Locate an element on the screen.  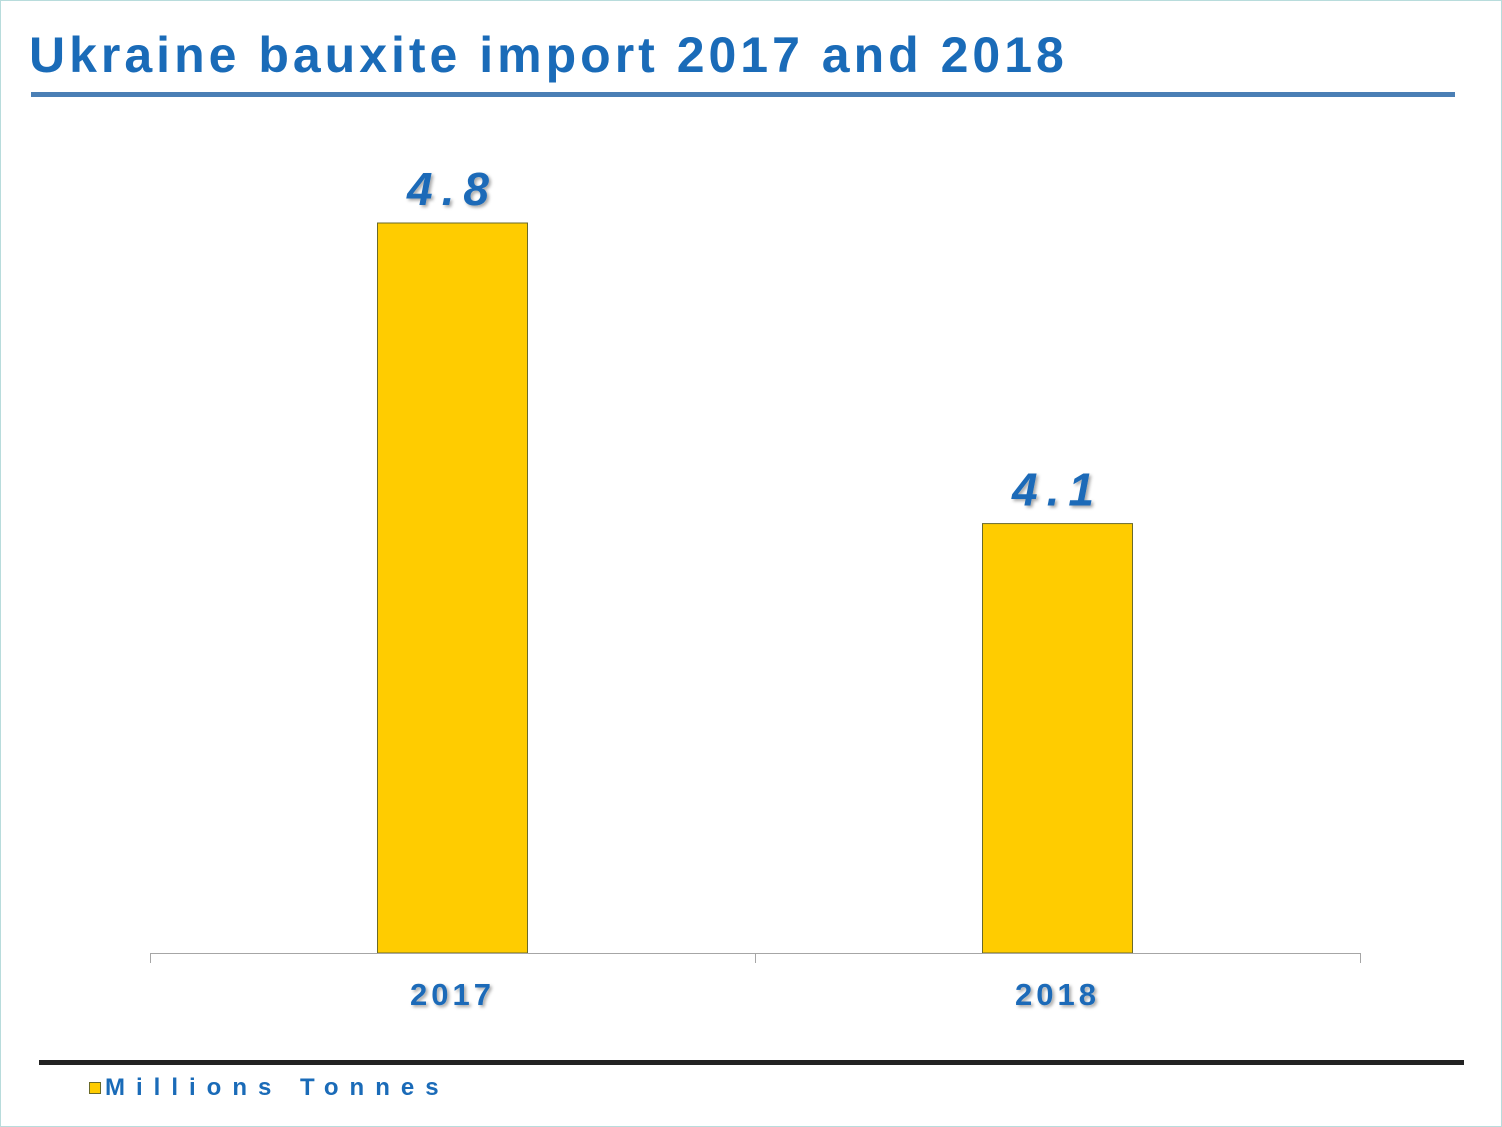
title-underline is located at coordinates (743, 94).